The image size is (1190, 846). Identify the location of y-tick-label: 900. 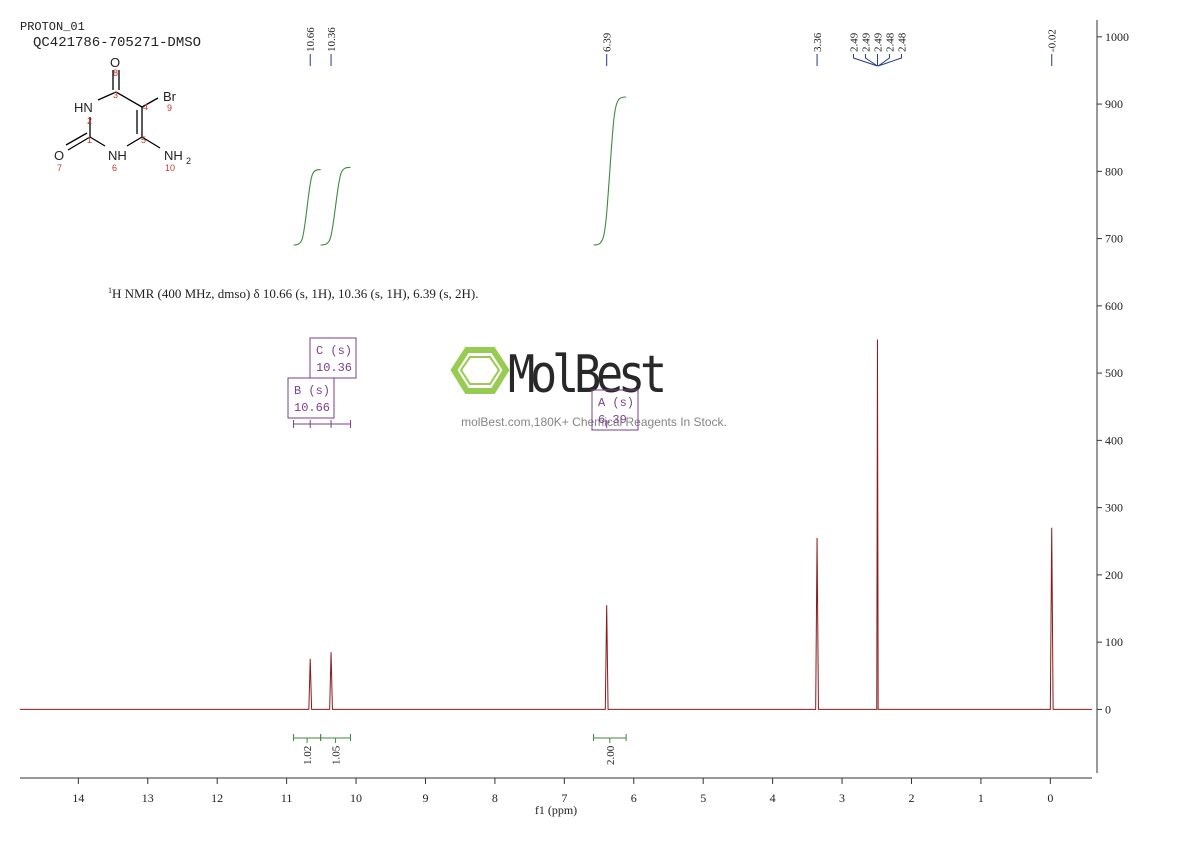
(1114, 104).